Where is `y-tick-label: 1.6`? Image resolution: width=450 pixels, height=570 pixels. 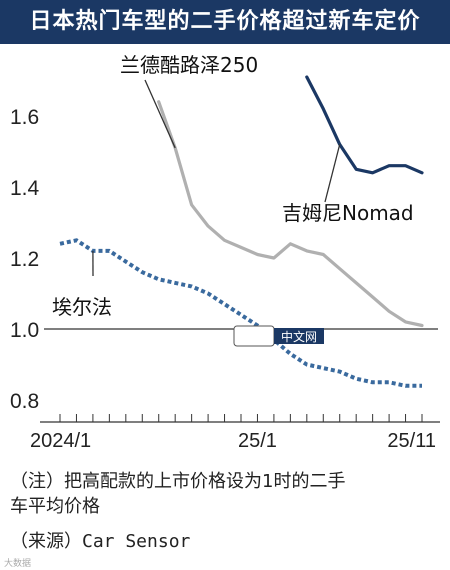 y-tick-label: 1.6 is located at coordinates (24, 117).